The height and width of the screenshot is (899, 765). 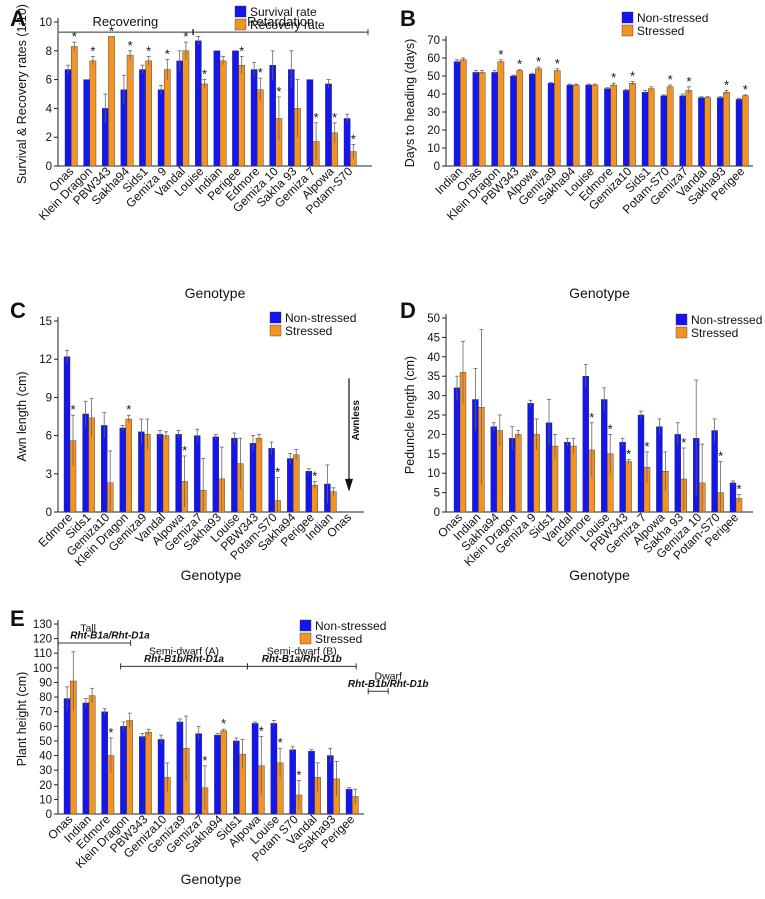 What do you see at coordinates (408, 310) in the screenshot?
I see `panel-letter: D` at bounding box center [408, 310].